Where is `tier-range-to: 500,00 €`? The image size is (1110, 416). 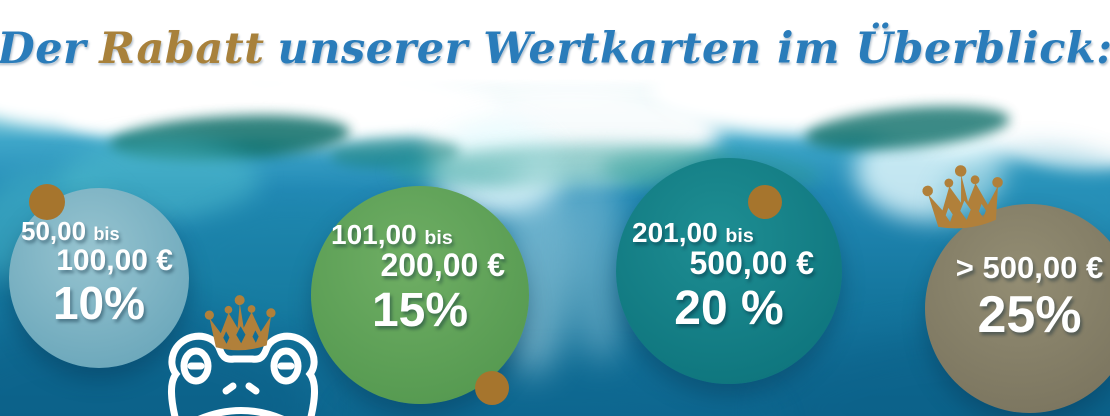
tier-range-to: 500,00 € is located at coordinates (751, 263).